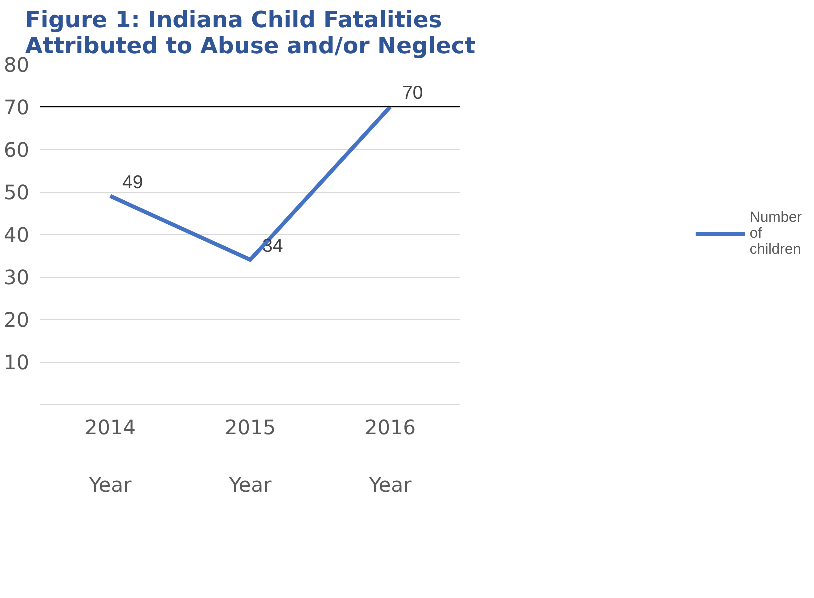 The width and height of the screenshot is (814, 598). I want to click on category-label: 2015 Year, so click(250, 457).